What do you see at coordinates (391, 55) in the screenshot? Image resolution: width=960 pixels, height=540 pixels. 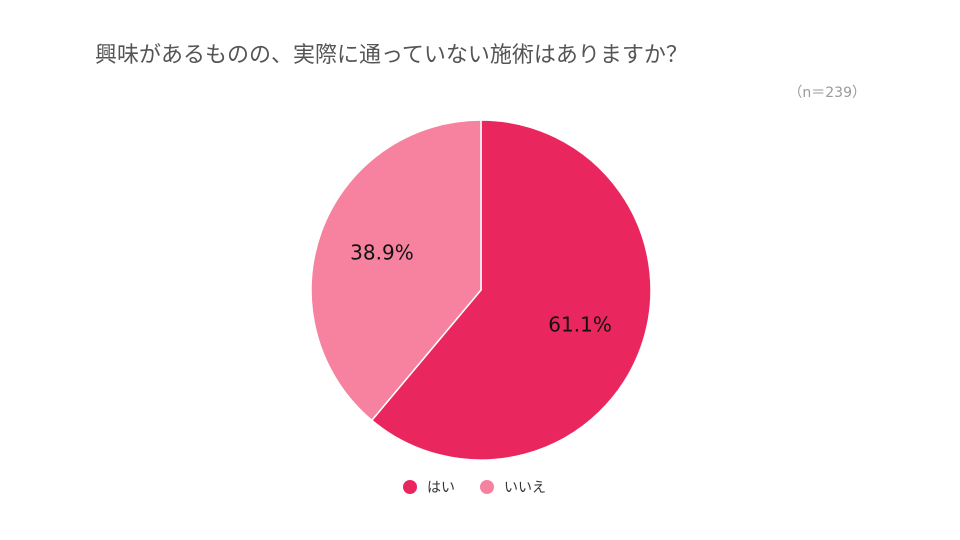 I see `chart-title: 興味があるものの、実際に通っていない施術はありますか？` at bounding box center [391, 55].